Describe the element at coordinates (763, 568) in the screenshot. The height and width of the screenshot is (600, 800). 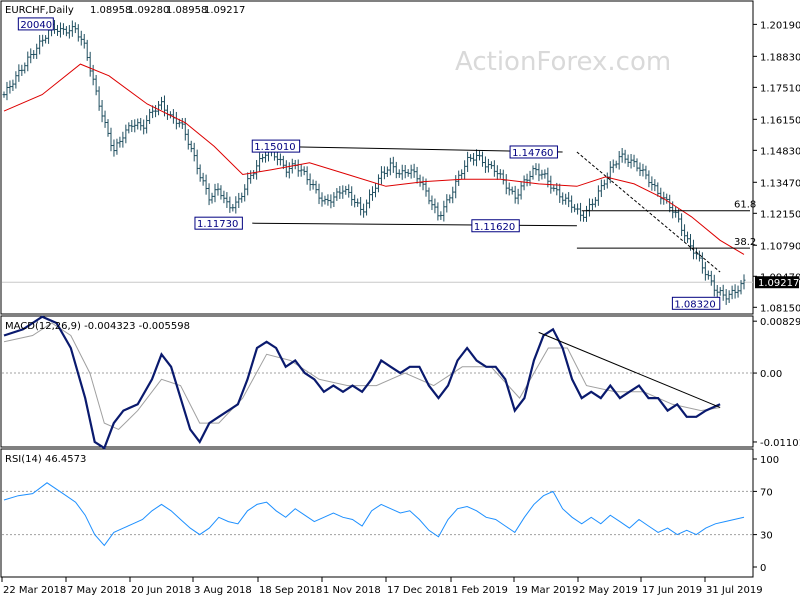
I see `rsi-tick-label: 0` at that location.